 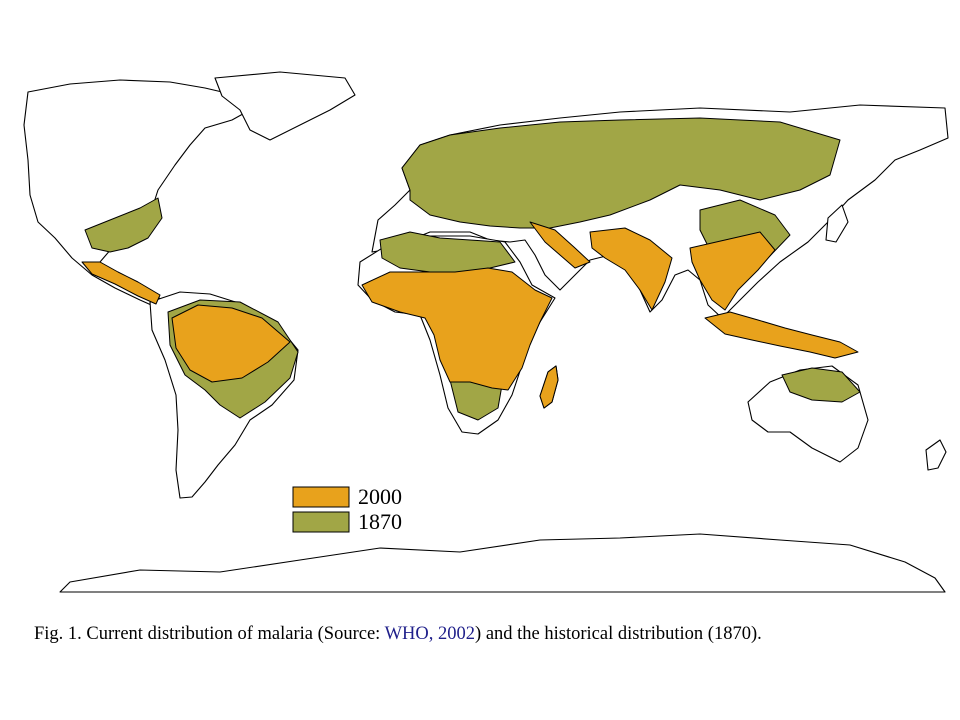 I want to click on legend-swatch-2000, so click(x=321, y=497).